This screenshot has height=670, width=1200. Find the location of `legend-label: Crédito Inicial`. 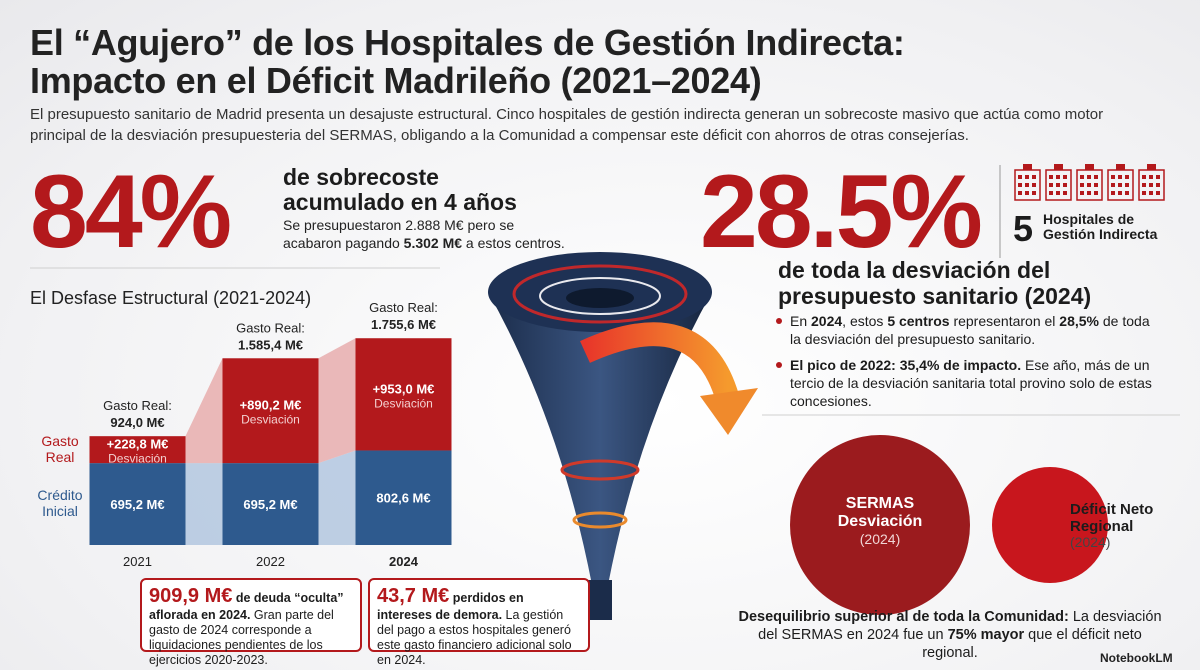

legend-label: Crédito Inicial is located at coordinates (60, 503).